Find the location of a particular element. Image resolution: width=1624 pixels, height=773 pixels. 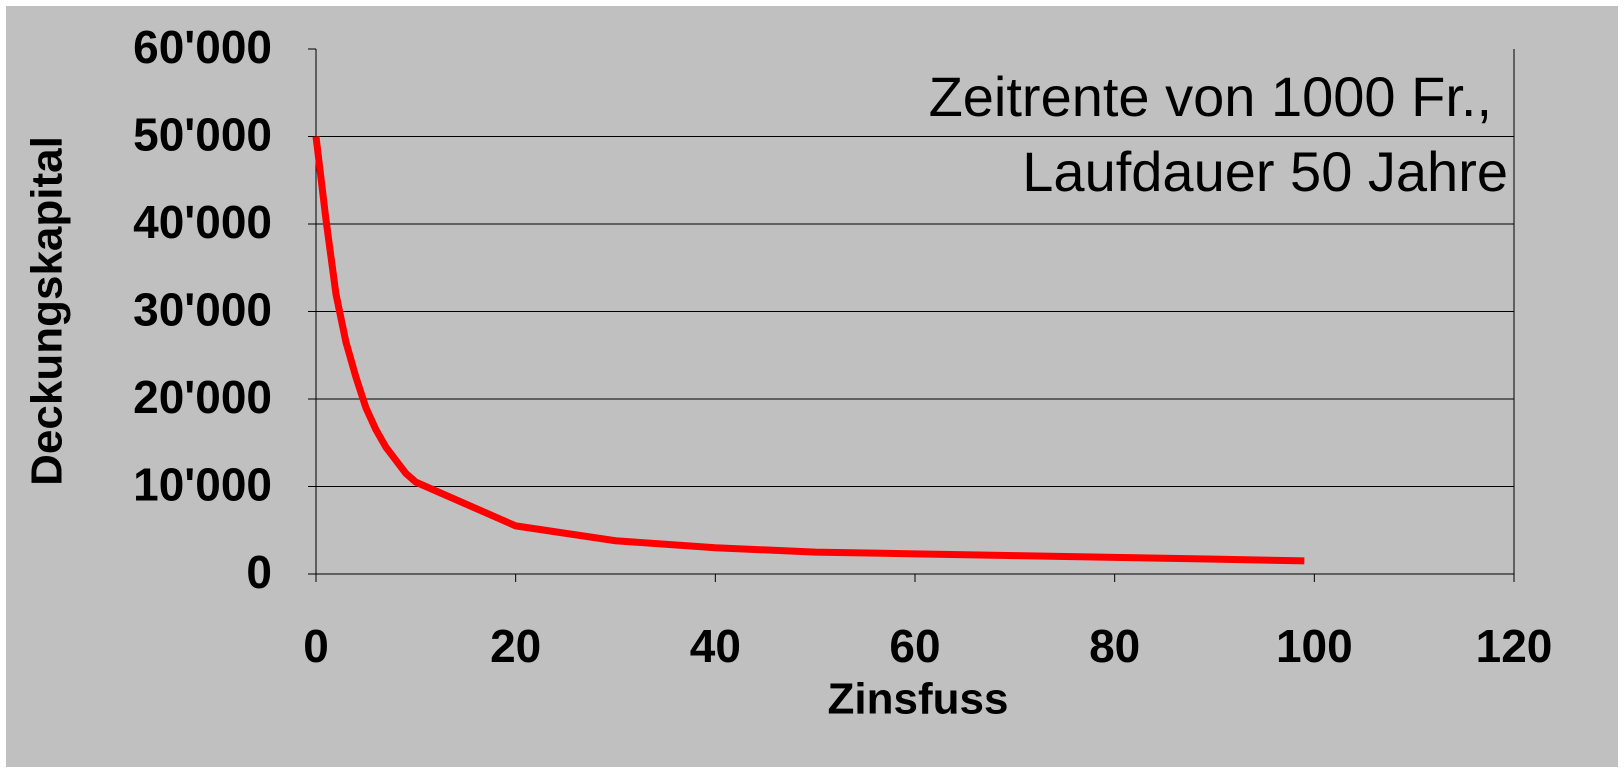

y-tick-label: 30'000 is located at coordinates (202, 310).